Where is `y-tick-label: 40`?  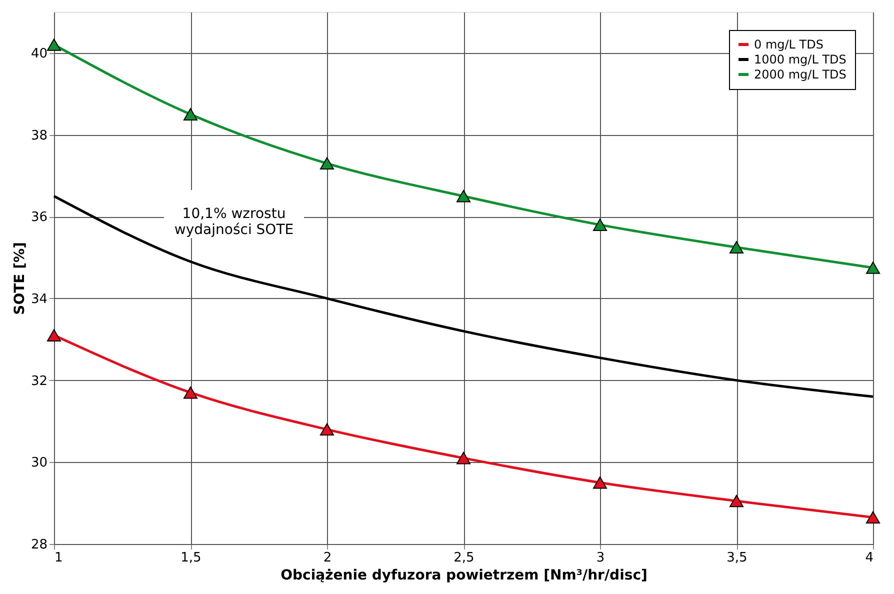 y-tick-label: 40 is located at coordinates (39, 54).